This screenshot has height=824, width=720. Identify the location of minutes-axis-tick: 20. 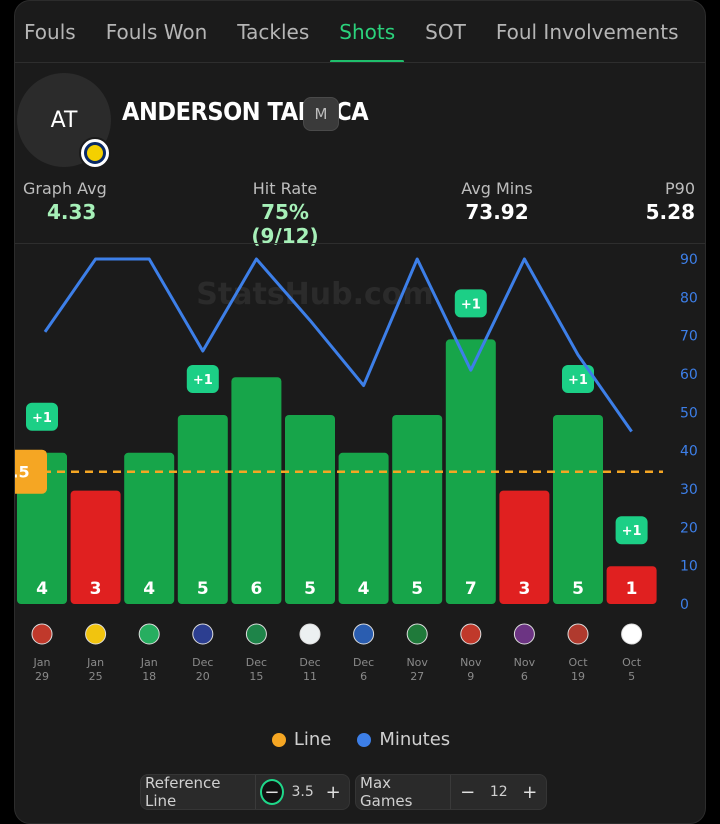
(689, 528).